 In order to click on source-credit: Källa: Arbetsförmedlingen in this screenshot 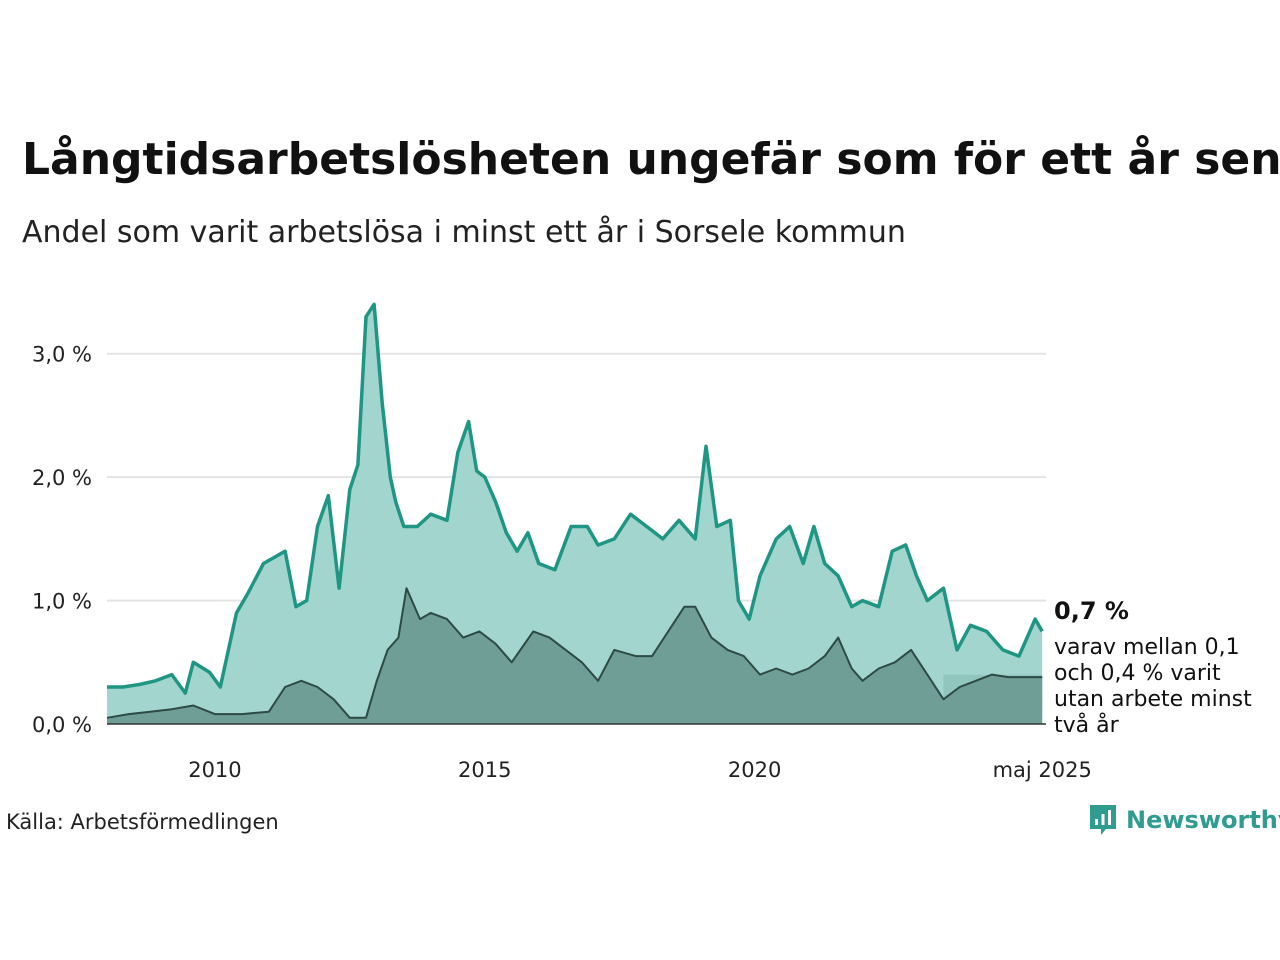, I will do `click(142, 822)`.